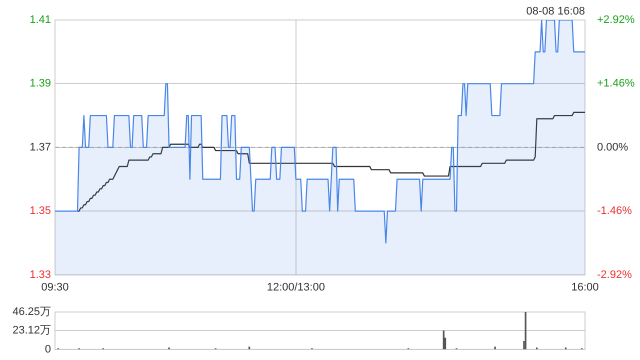 This screenshot has height=360, width=640. What do you see at coordinates (616, 84) in the screenshot?
I see `y2-tick-label: +1.46%` at bounding box center [616, 84].